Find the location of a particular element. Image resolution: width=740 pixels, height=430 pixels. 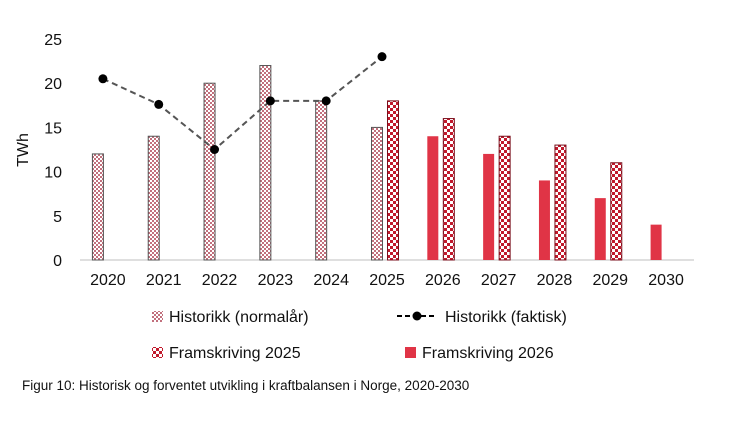

legend-label: Historikk (normalår) is located at coordinates (239, 317).